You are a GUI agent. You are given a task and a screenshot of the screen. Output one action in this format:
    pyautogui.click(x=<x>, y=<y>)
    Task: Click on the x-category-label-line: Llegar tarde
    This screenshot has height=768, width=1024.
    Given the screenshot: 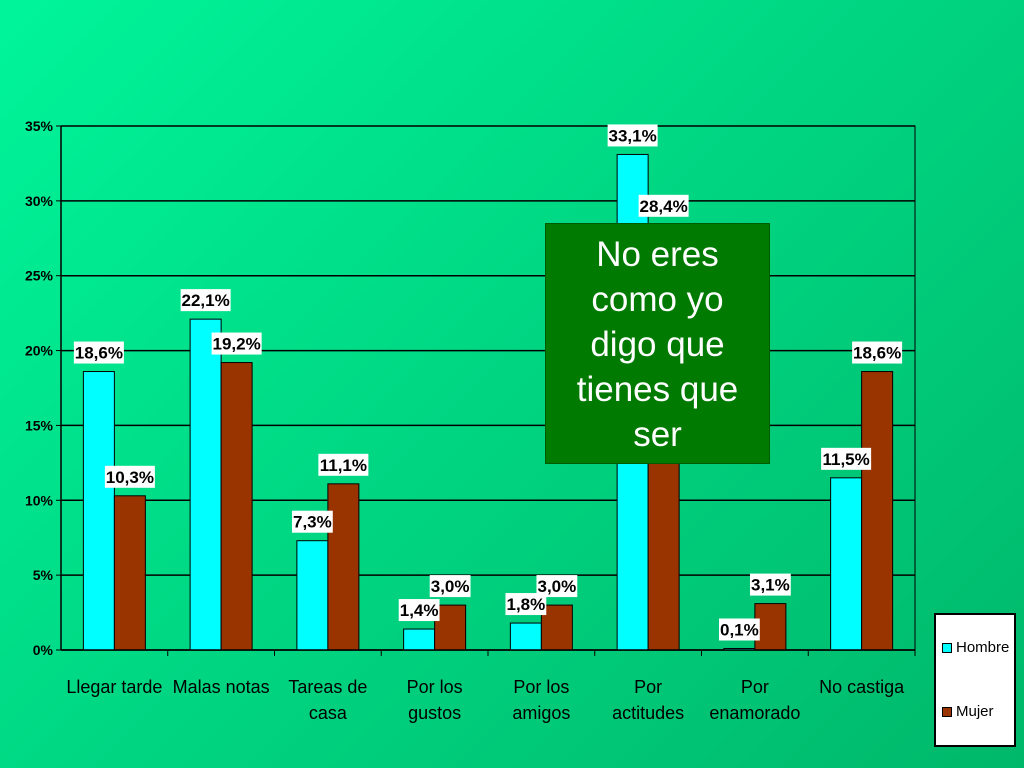 What is the action you would take?
    pyautogui.click(x=114, y=687)
    